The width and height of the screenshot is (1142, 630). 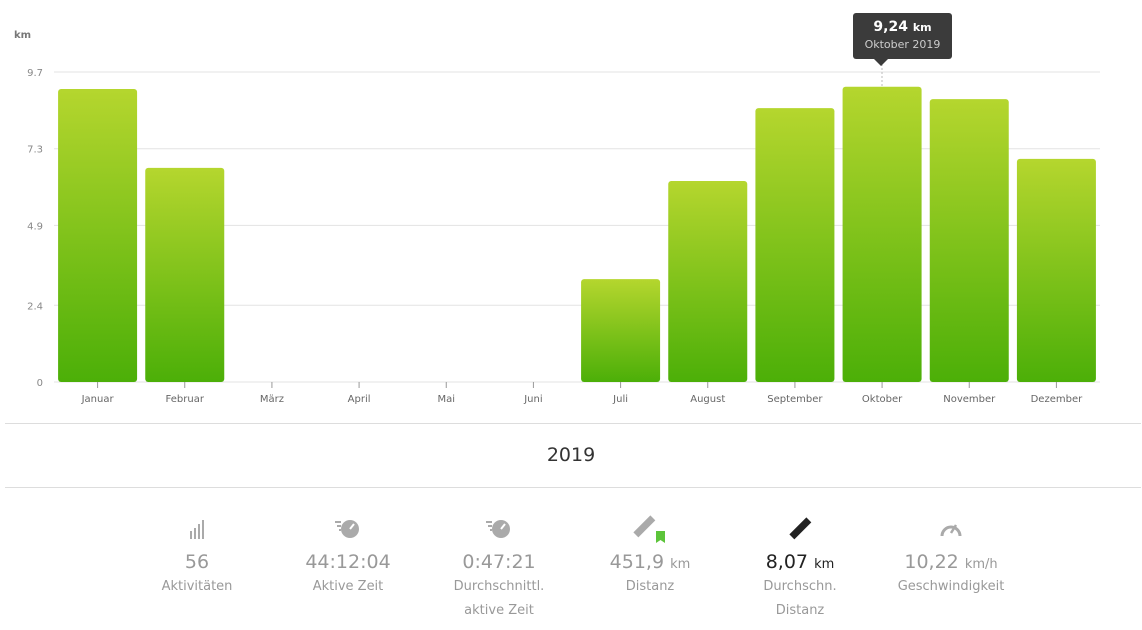 I want to click on y-axis-unit: km, so click(x=22, y=35).